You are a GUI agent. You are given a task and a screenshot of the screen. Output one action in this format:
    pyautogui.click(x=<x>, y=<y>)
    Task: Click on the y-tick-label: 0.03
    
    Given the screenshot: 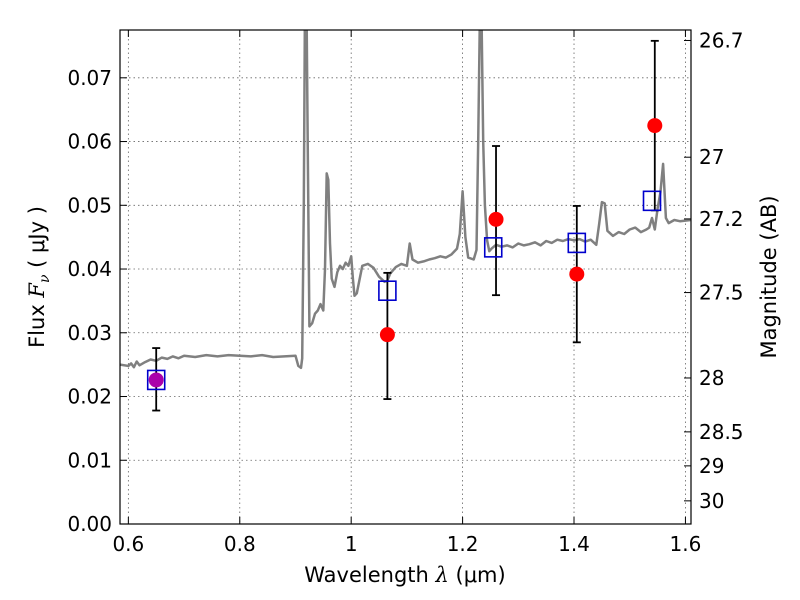 What is the action you would take?
    pyautogui.click(x=89, y=333)
    